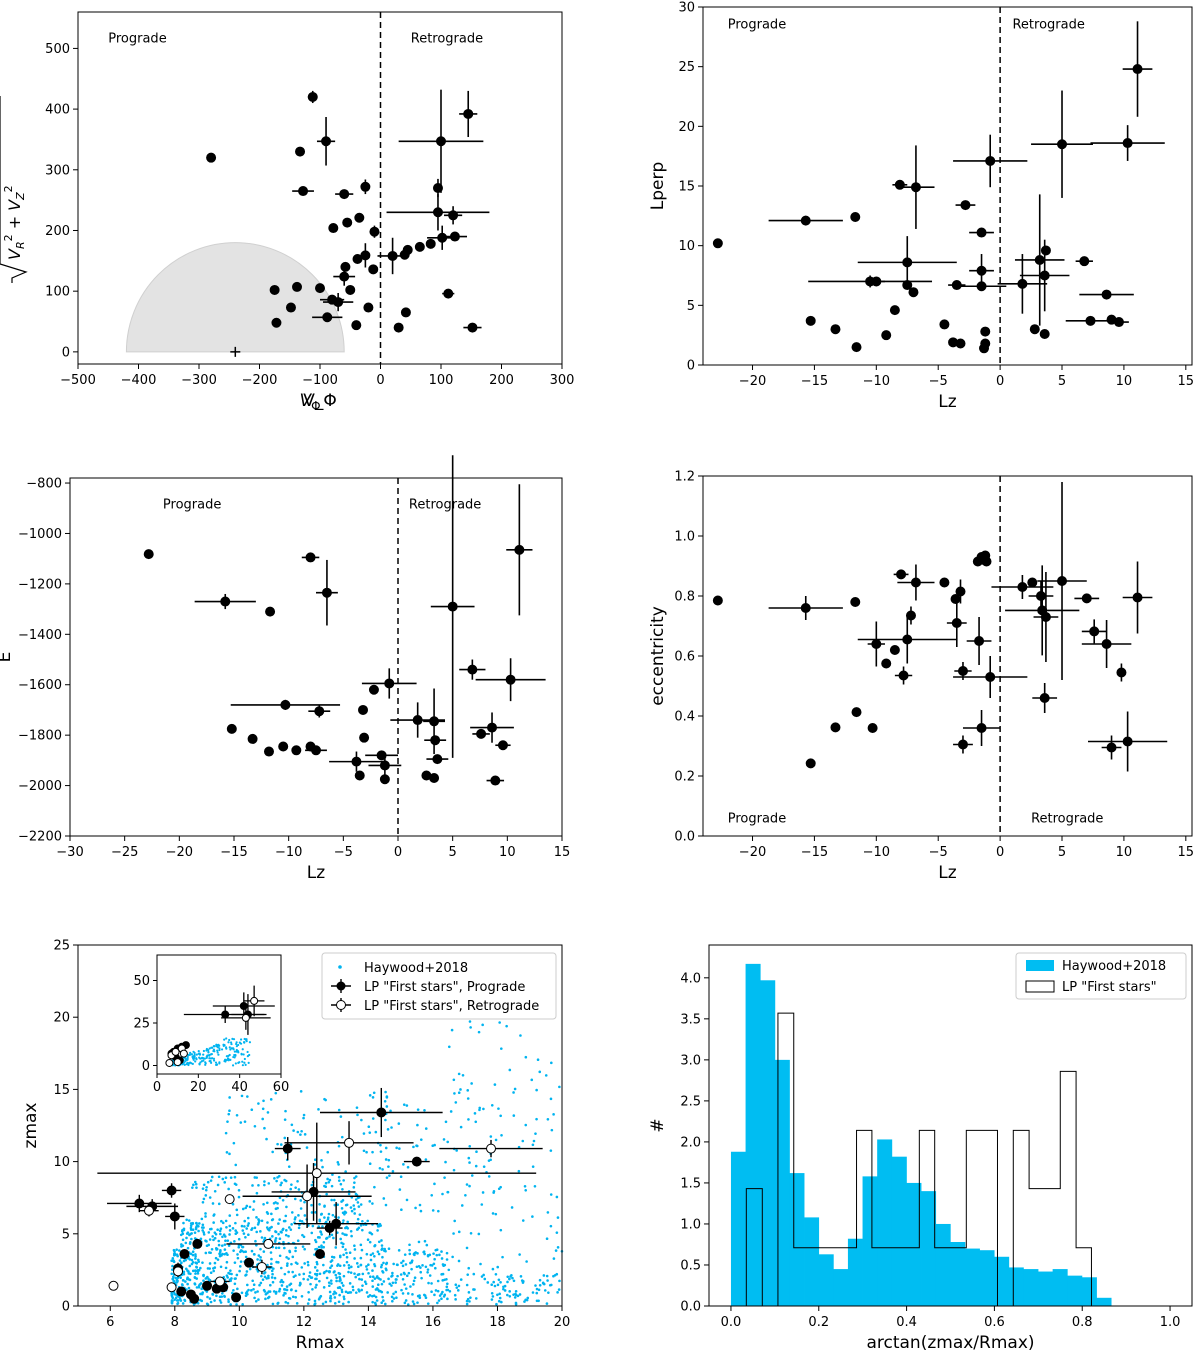 Image resolution: width=1200 pixels, height=1358 pixels. Describe the element at coordinates (340, 967) in the screenshot. I see `legend-haywood-marker` at that location.